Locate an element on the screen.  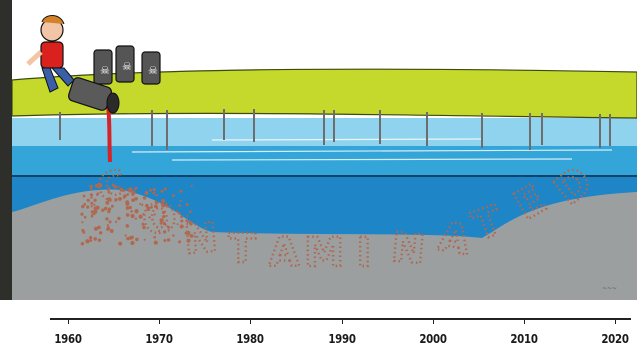
contaminated-letter: T is located at coordinates (242, 249).